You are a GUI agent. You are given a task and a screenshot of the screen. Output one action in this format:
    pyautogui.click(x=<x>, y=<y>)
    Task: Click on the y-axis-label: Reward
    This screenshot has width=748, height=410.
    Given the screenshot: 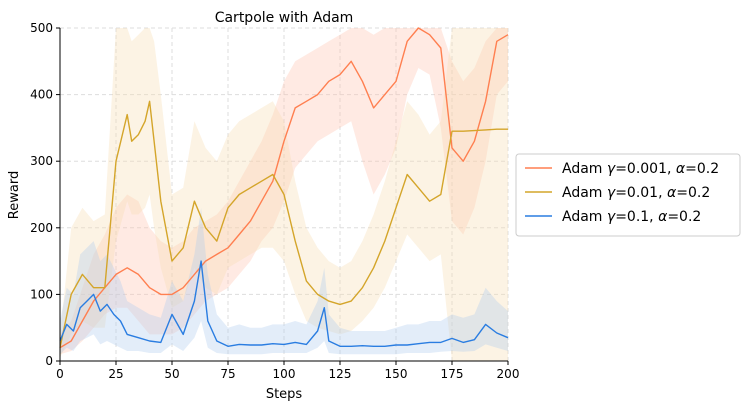 What is the action you would take?
    pyautogui.click(x=14, y=195)
    